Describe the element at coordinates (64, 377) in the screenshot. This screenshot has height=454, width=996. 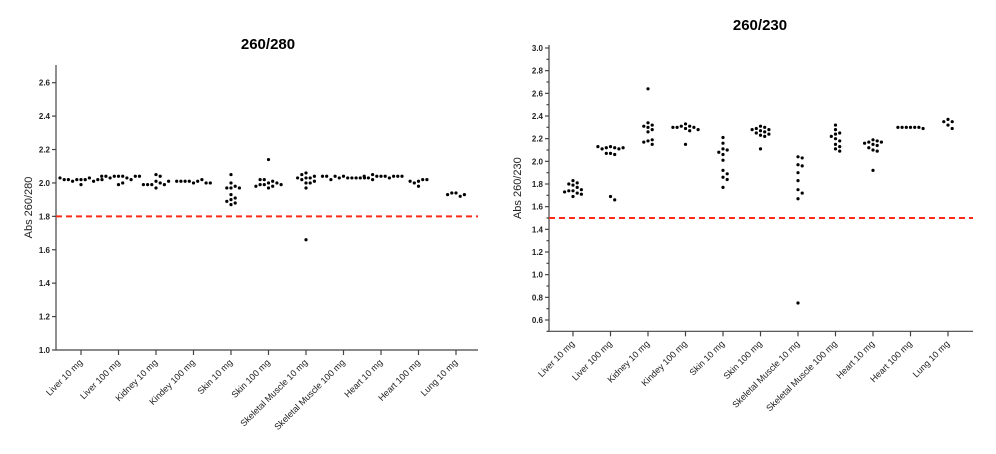
I see `x-tick-label: Liver 10 mg` at that location.